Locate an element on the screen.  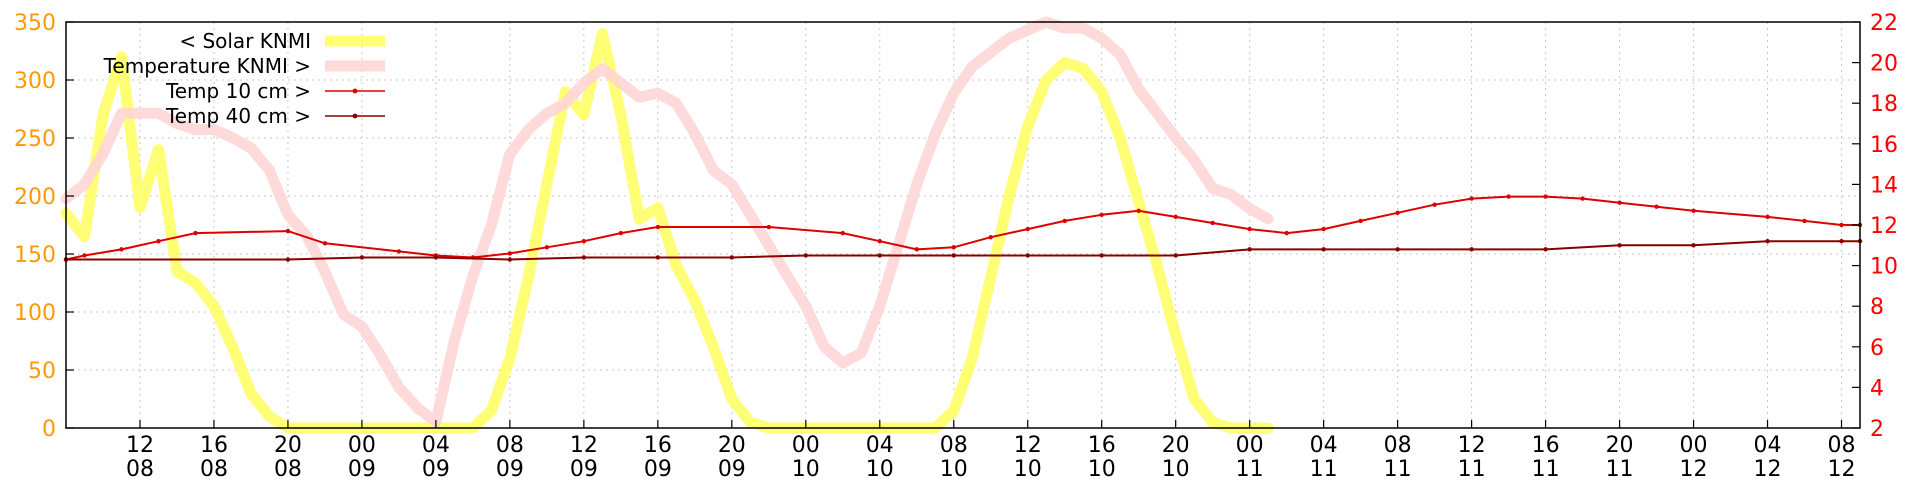
legend-label: Temp 40 cm > is located at coordinates (238, 116).